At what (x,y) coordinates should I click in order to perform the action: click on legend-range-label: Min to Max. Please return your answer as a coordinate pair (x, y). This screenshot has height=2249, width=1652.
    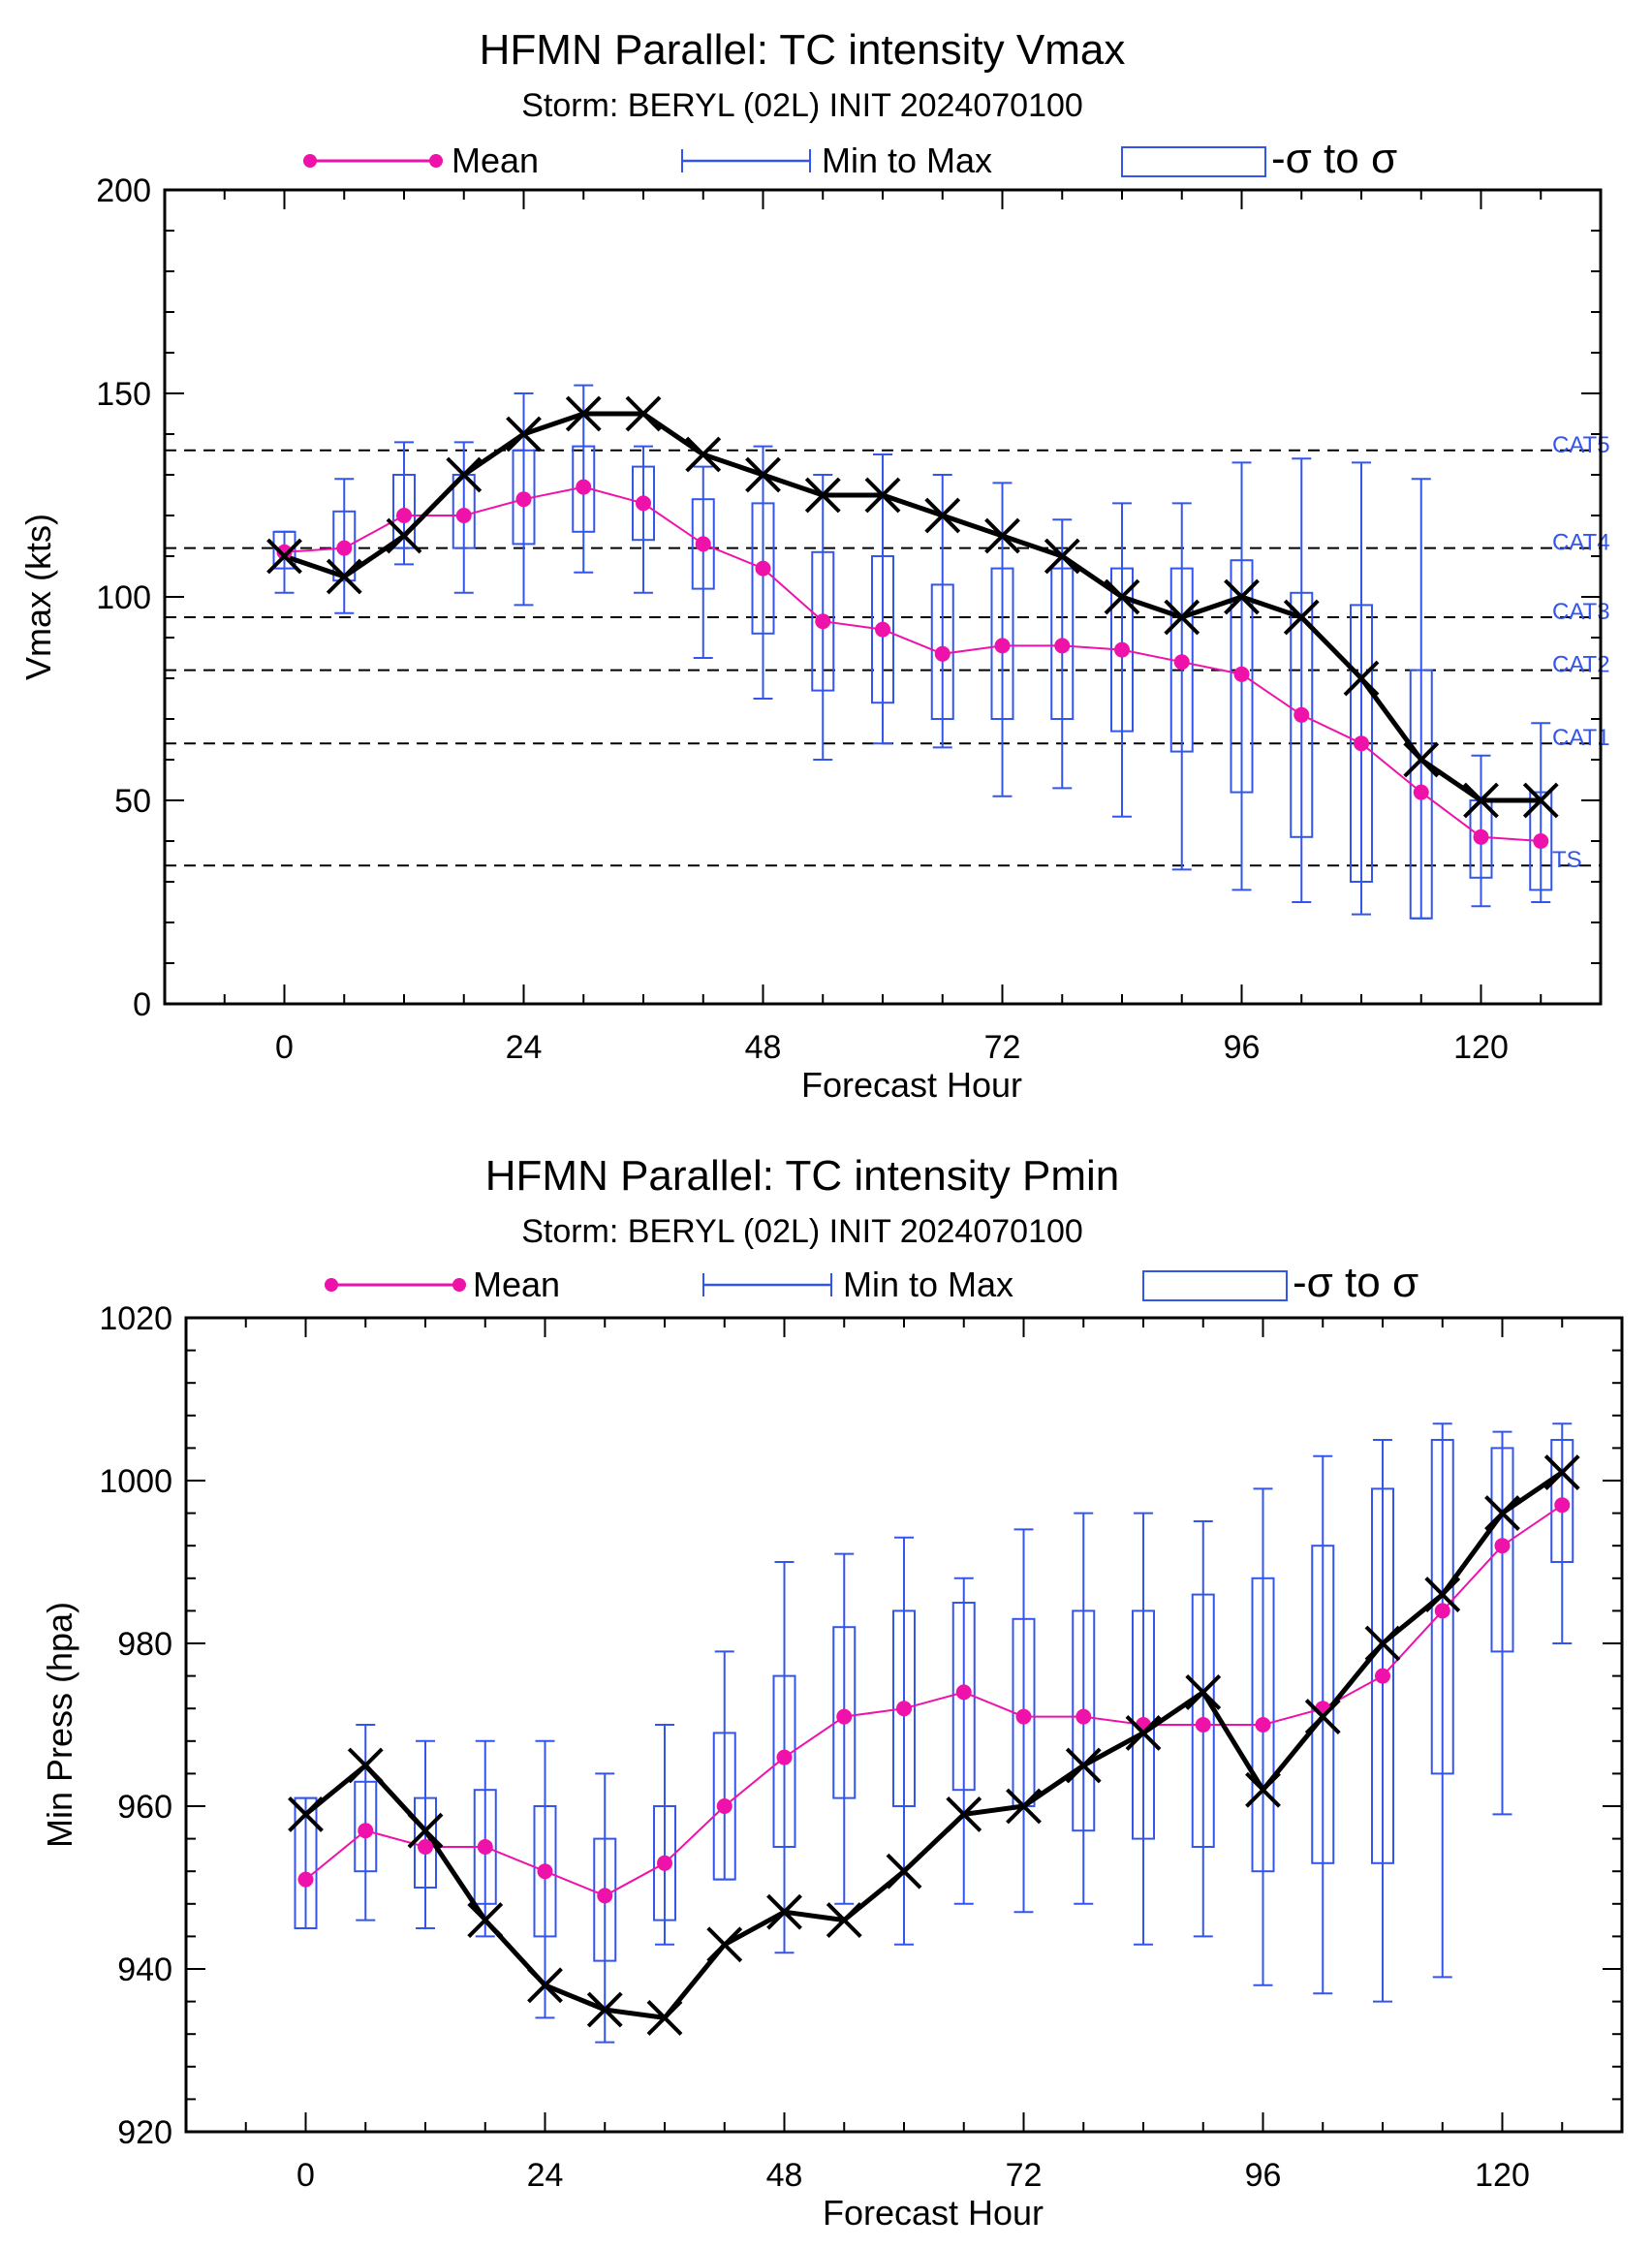
    Looking at the image, I should click on (928, 1284).